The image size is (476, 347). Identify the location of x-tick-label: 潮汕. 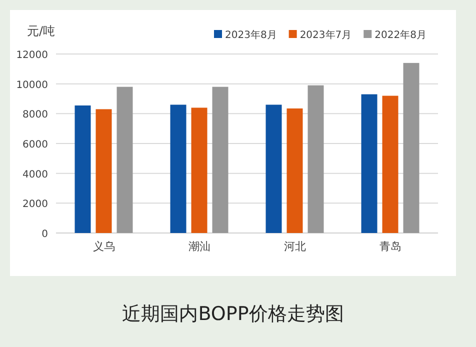
(199, 246).